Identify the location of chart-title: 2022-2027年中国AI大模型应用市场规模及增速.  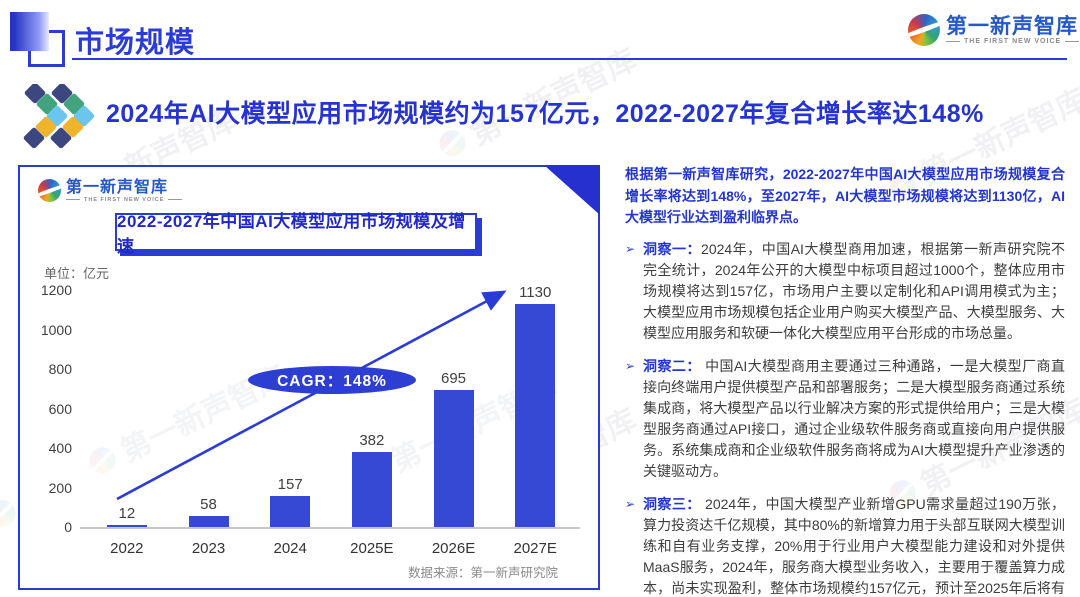
(291, 234).